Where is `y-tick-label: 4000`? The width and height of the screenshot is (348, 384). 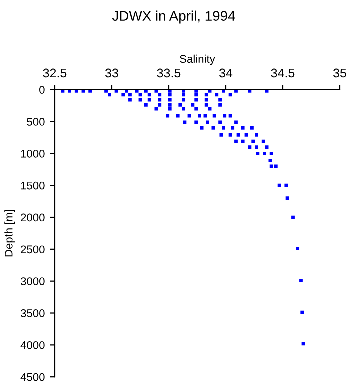
y-tick-label: 4000 is located at coordinates (32, 345).